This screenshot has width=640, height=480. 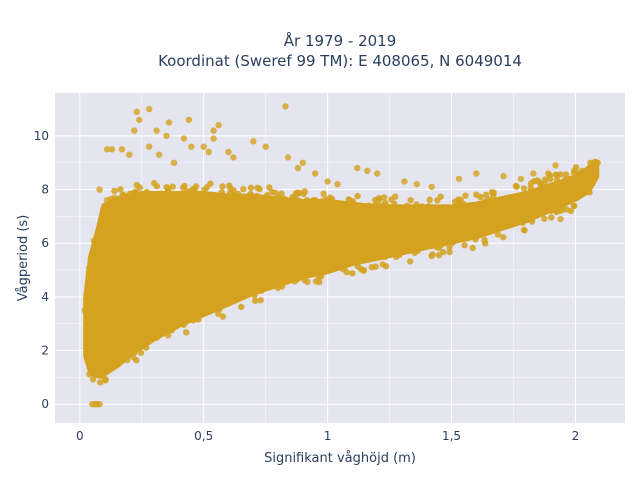 What do you see at coordinates (45, 297) in the screenshot?
I see `y-tick-label: 4` at bounding box center [45, 297].